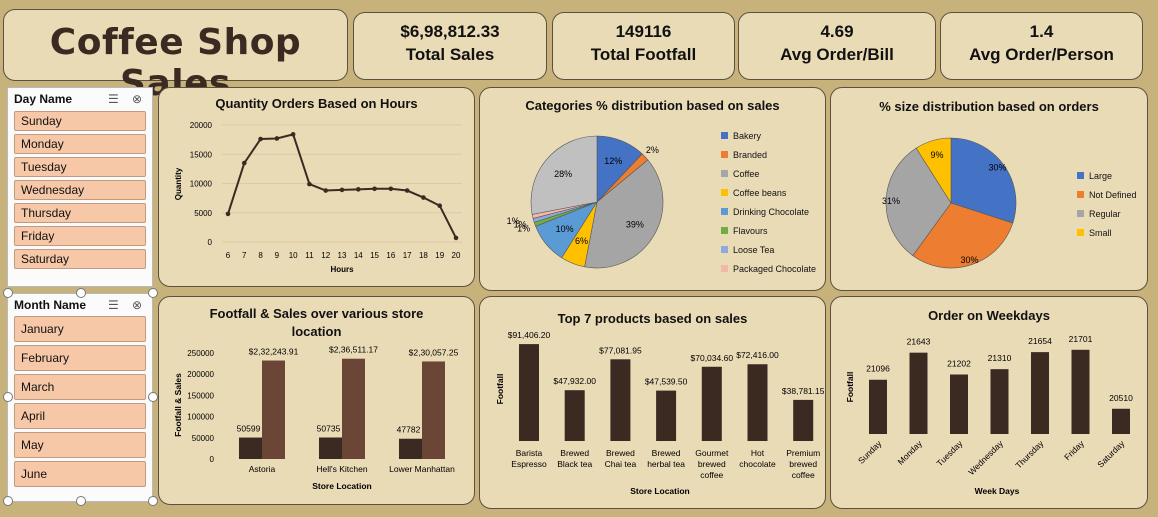 The width and height of the screenshot is (1158, 517). I want to click on legend-item: Bakery, so click(768, 135).